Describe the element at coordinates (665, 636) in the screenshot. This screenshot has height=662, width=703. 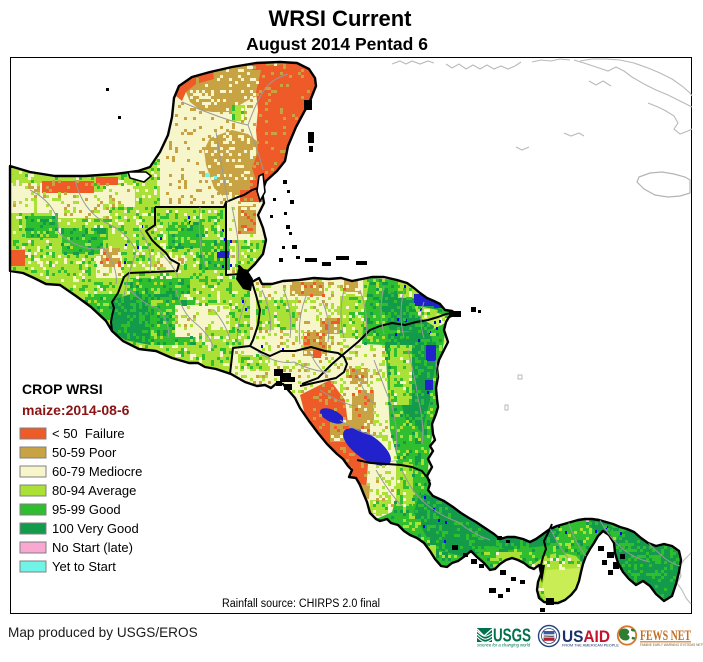
I see `svg-text: FEWS NET` at that location.